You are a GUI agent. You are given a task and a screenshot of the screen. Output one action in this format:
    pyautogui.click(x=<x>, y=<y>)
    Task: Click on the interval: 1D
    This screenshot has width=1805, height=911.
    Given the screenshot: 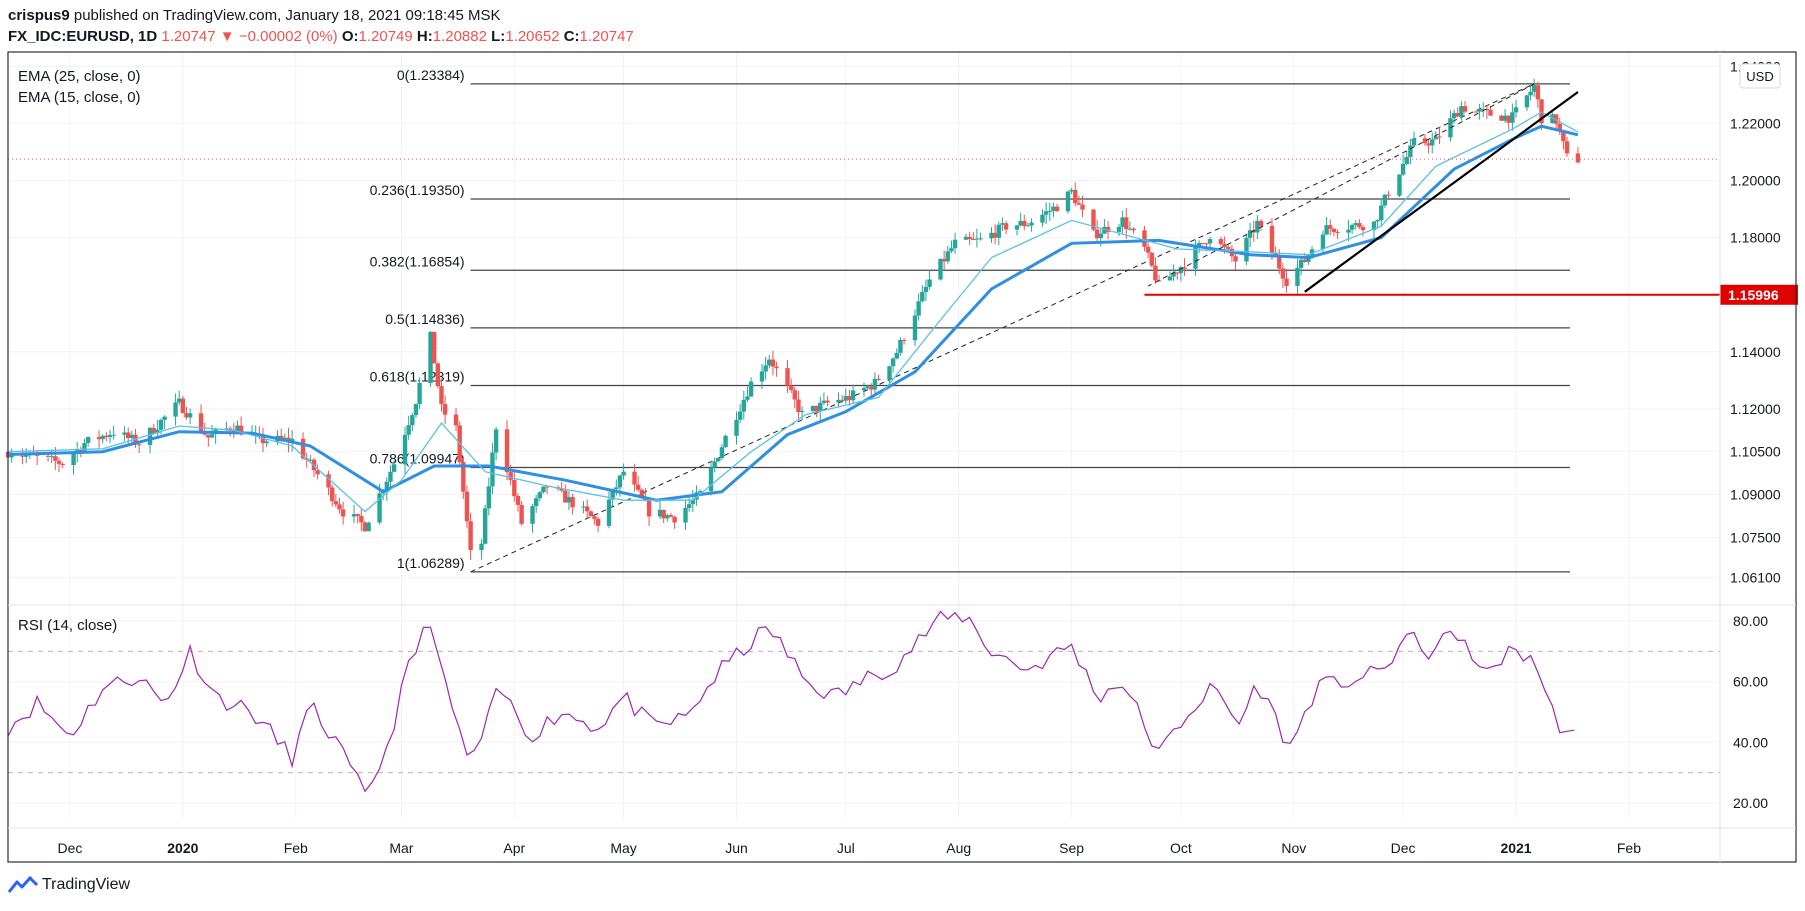 What is the action you would take?
    pyautogui.click(x=148, y=36)
    